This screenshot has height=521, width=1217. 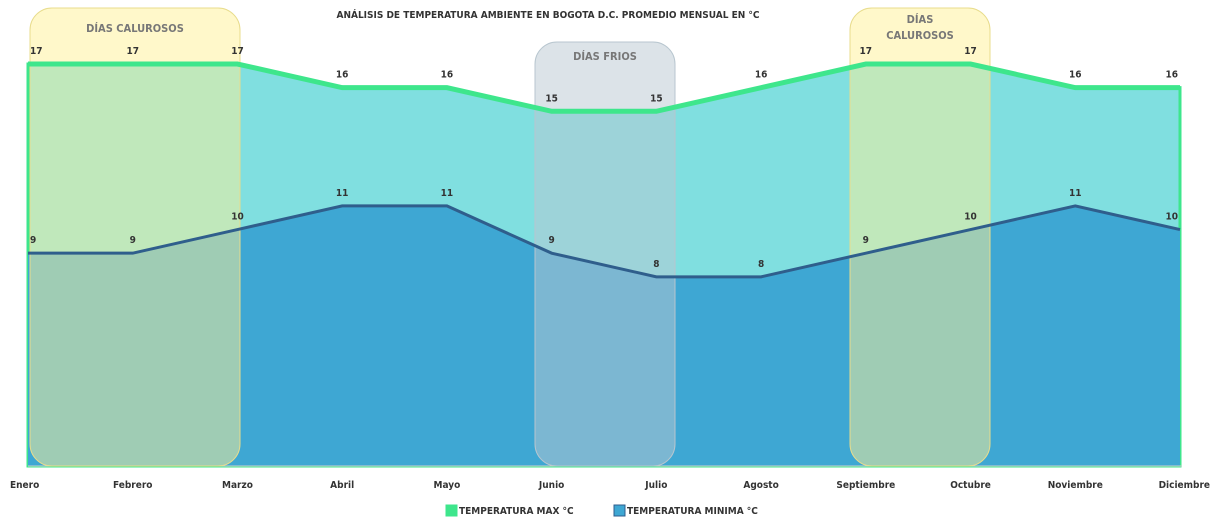 I want to click on x-tick-label: Febrero, so click(x=132, y=485).